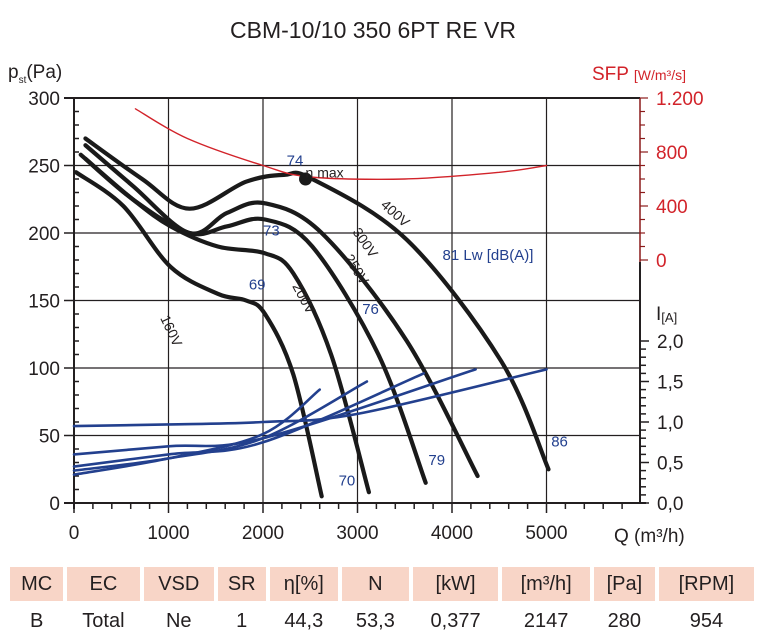 This screenshot has height=641, width=762. What do you see at coordinates (706, 620) in the screenshot?
I see `value-cell: 954` at bounding box center [706, 620].